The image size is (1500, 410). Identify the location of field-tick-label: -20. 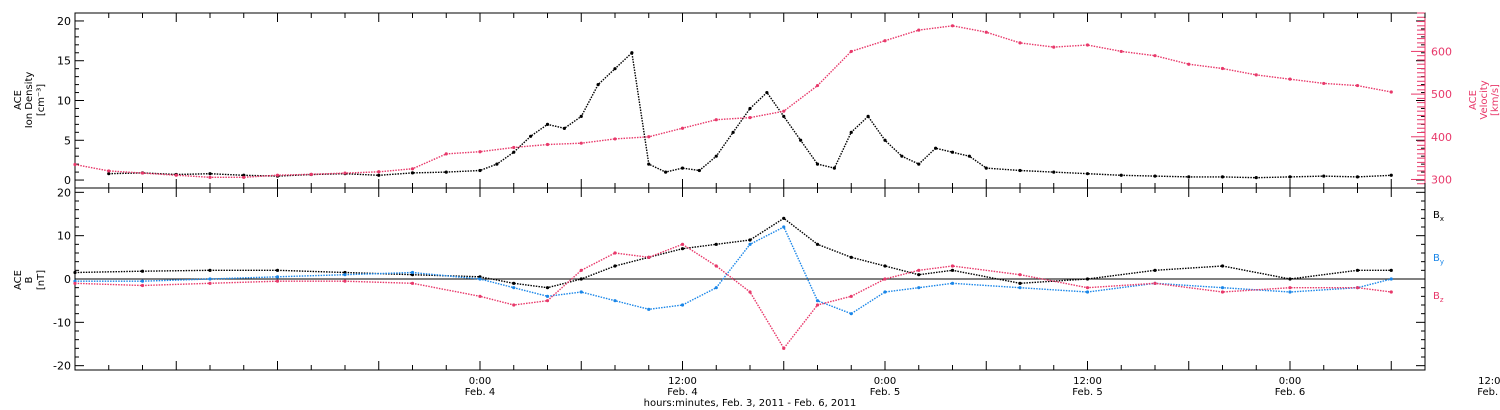
(62, 366).